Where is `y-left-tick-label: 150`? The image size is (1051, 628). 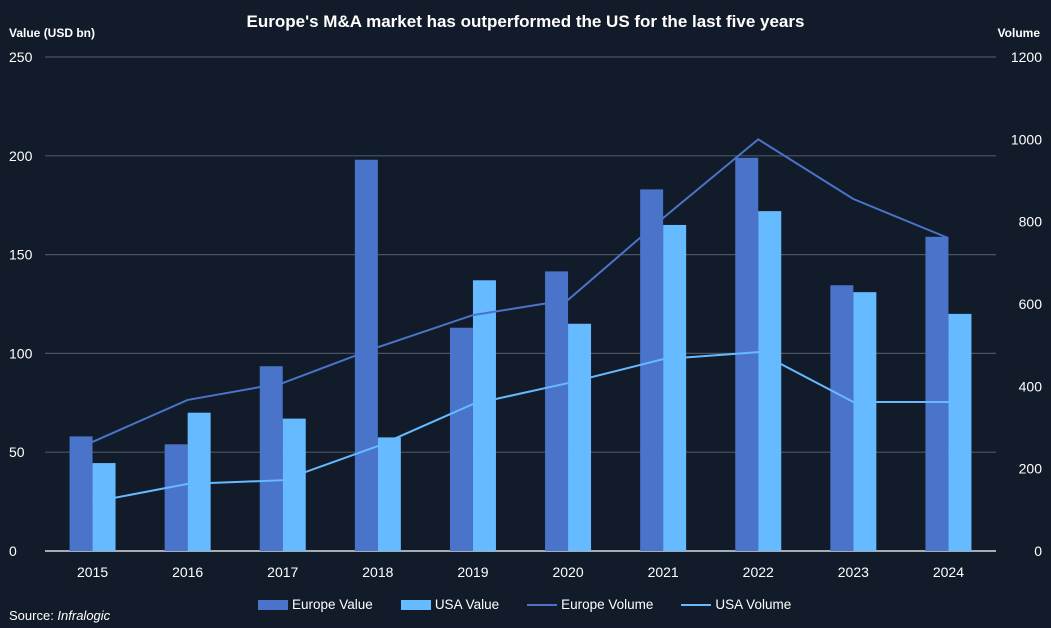 y-left-tick-label: 150 is located at coordinates (21, 255).